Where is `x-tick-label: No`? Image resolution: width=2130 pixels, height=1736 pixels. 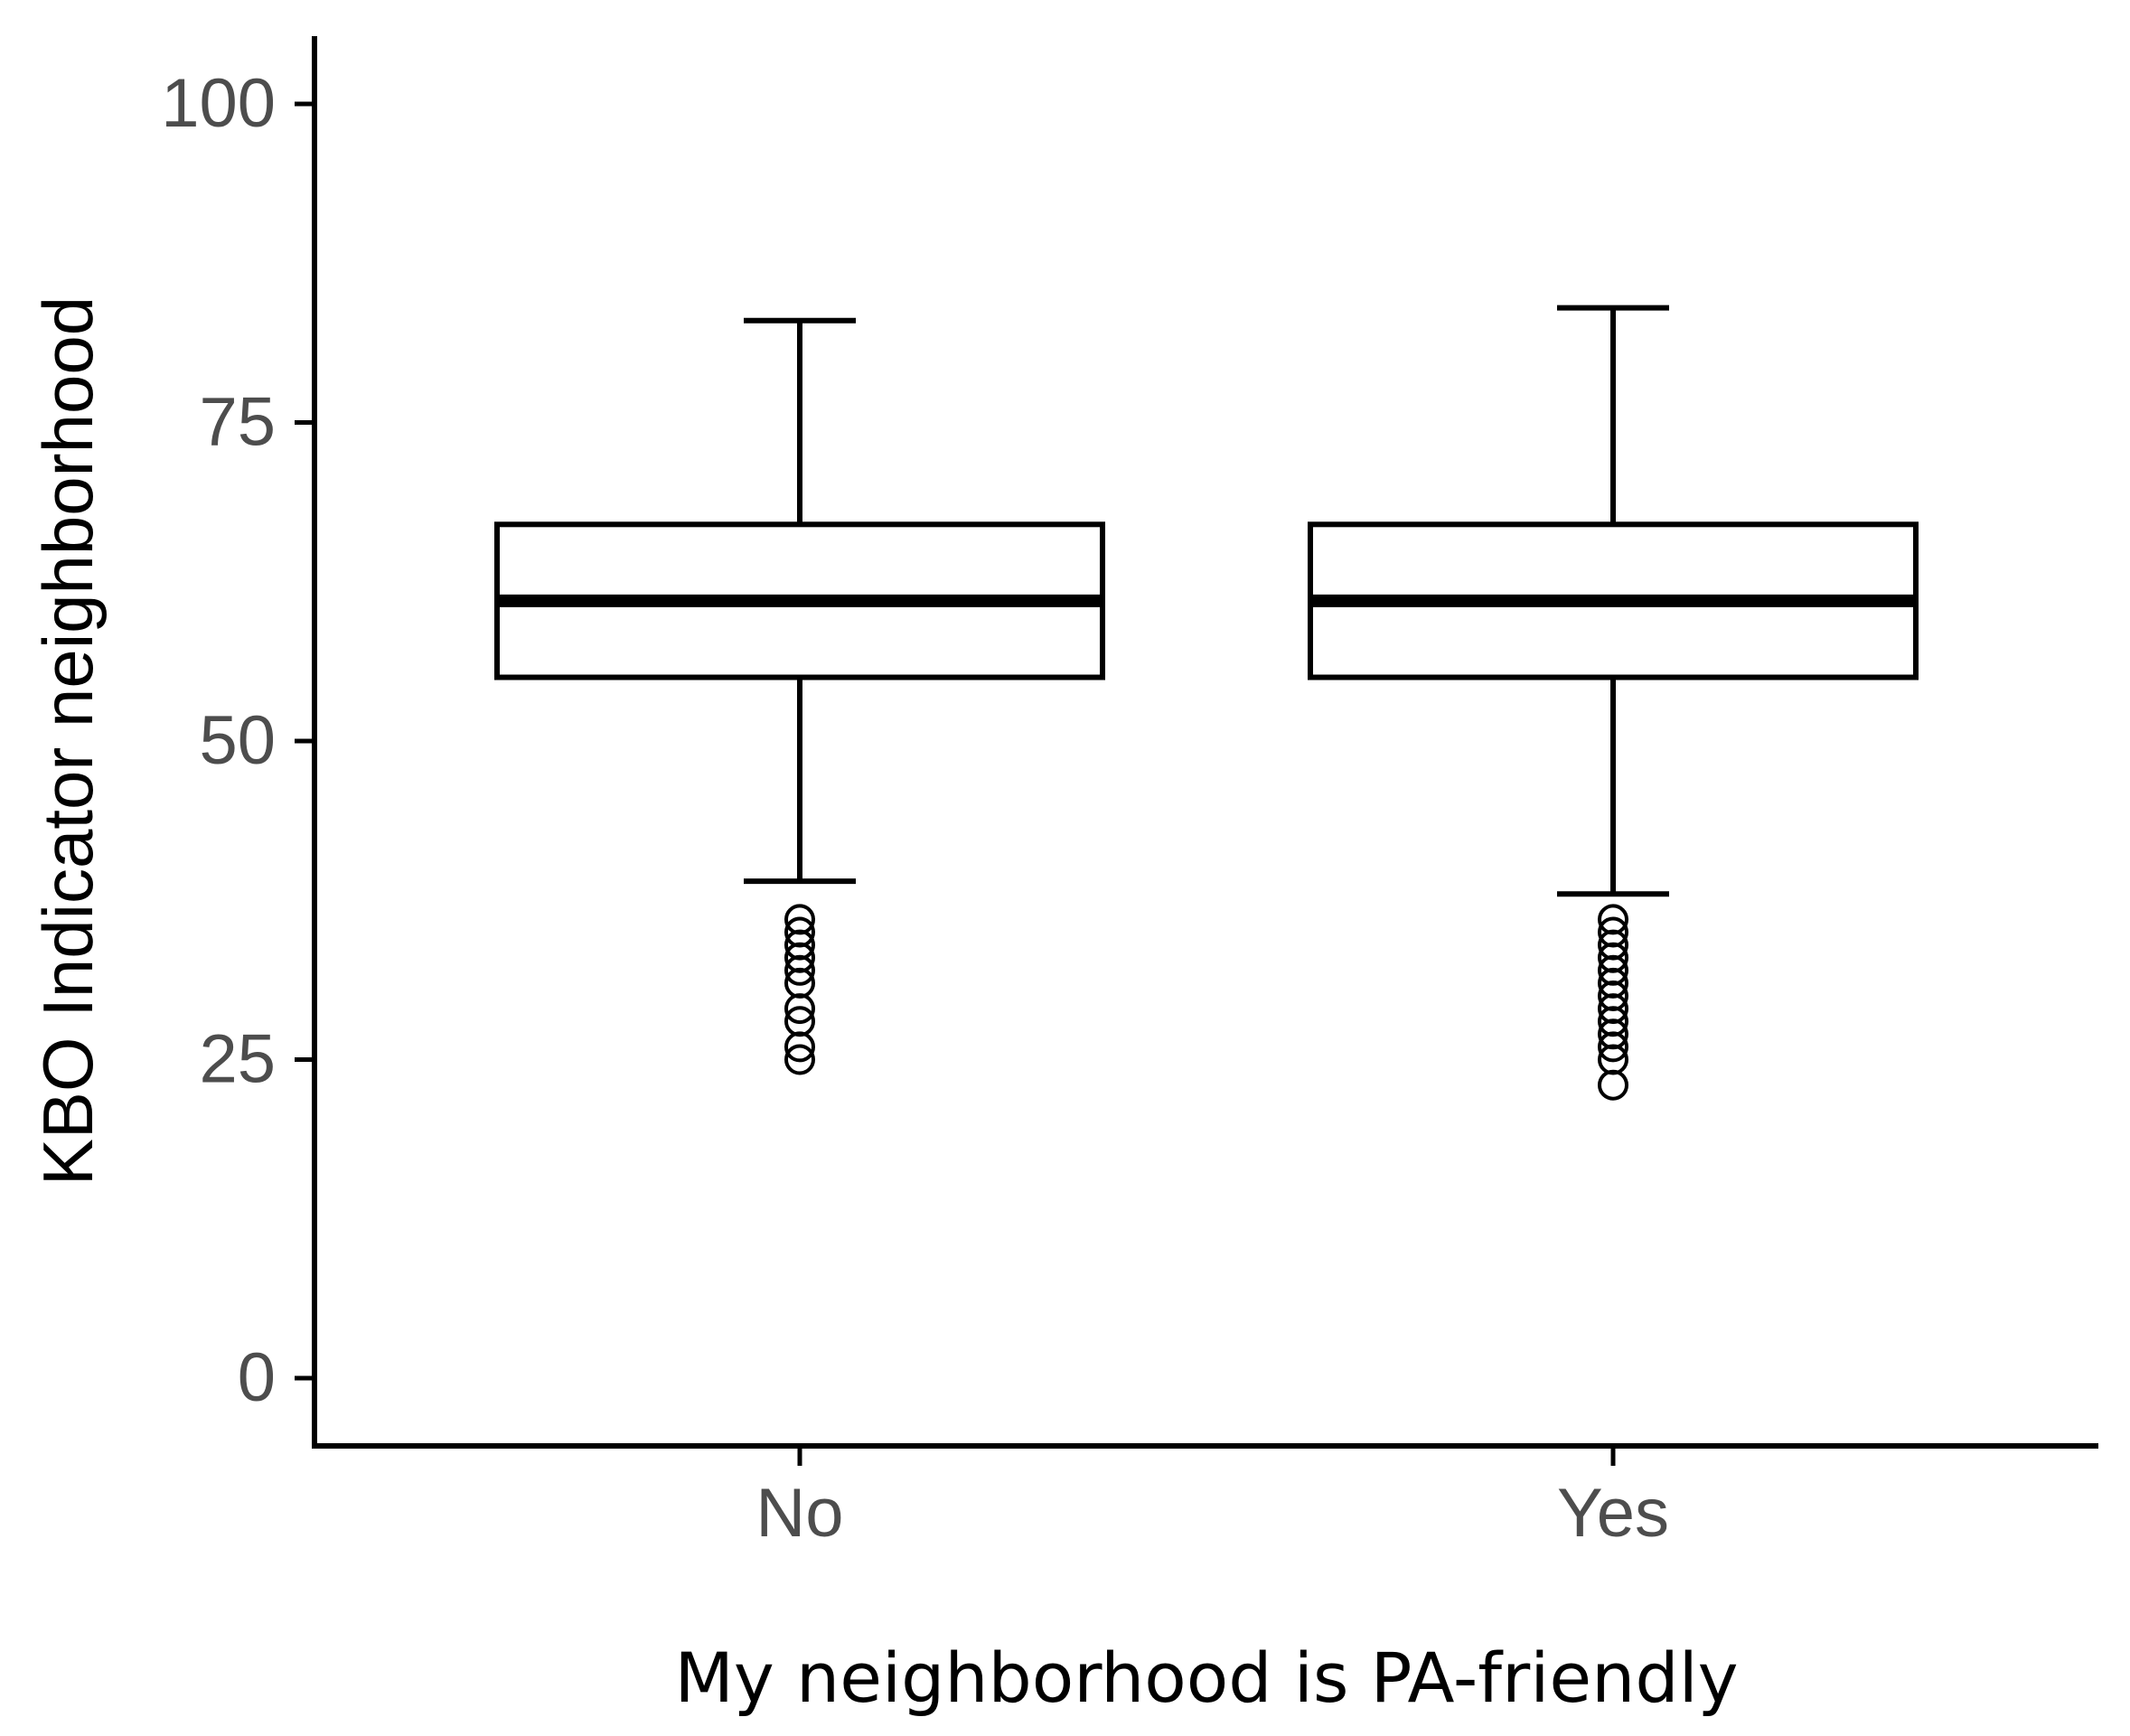 x-tick-label: No is located at coordinates (799, 1514).